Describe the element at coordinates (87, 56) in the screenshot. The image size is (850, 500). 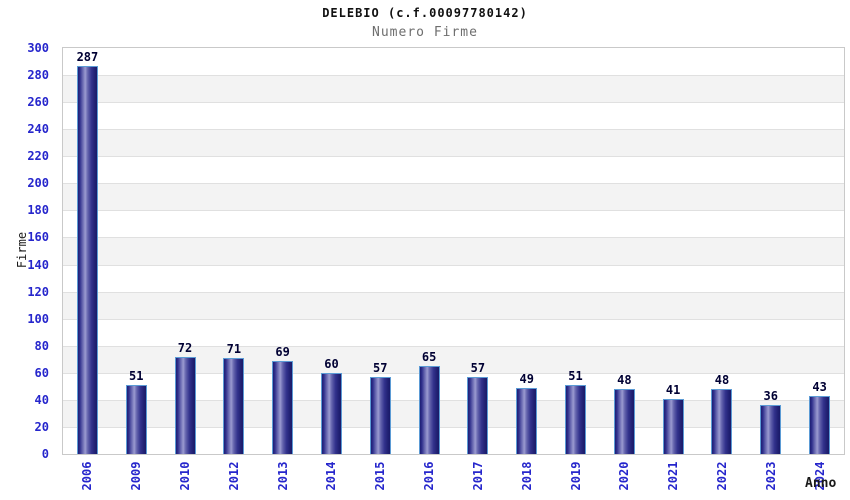
I see `bar-value-label: 287` at that location.